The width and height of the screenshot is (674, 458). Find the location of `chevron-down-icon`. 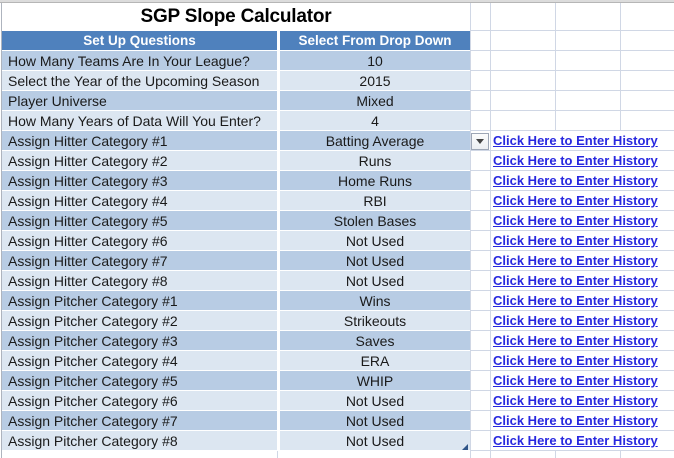

chevron-down-icon is located at coordinates (480, 141).